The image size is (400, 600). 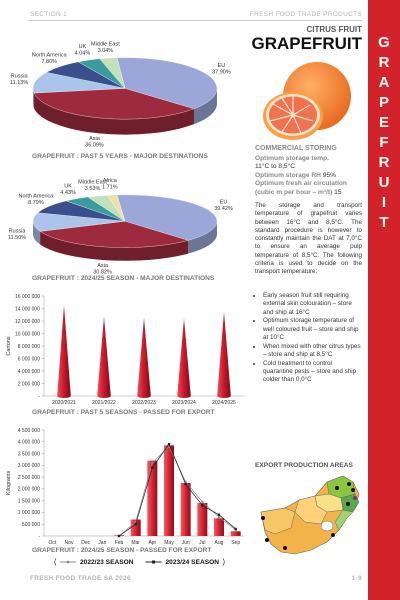 What do you see at coordinates (356, 578) in the screenshot?
I see `page-number: 1-9` at bounding box center [356, 578].